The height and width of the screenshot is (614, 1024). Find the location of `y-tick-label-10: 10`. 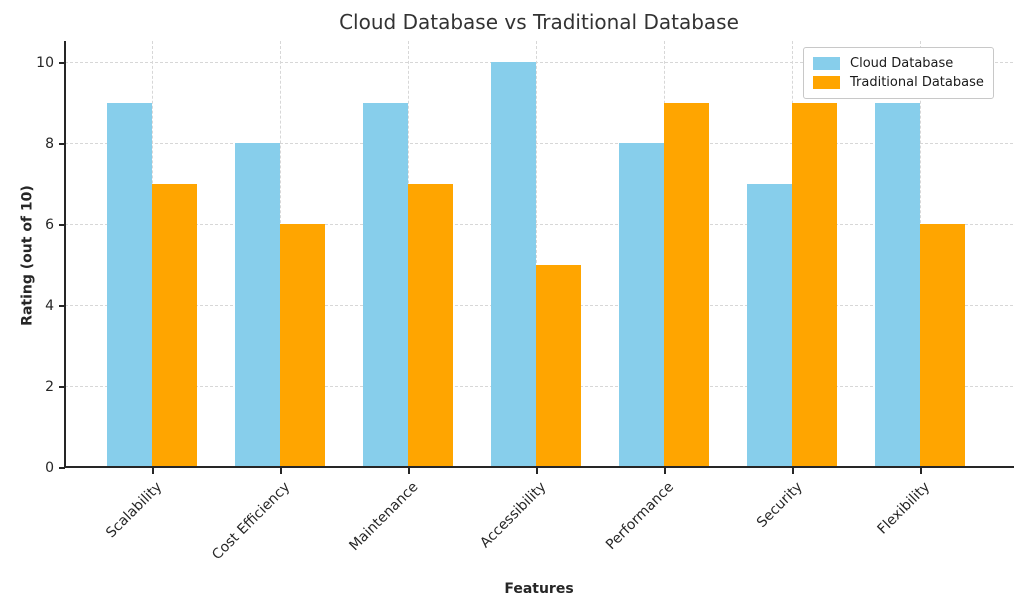

y-tick-label-10: 10 is located at coordinates (45, 63).